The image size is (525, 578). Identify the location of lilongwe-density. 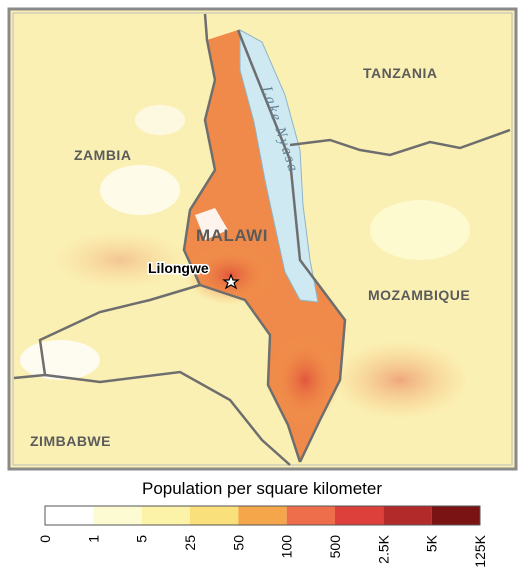
(230, 275).